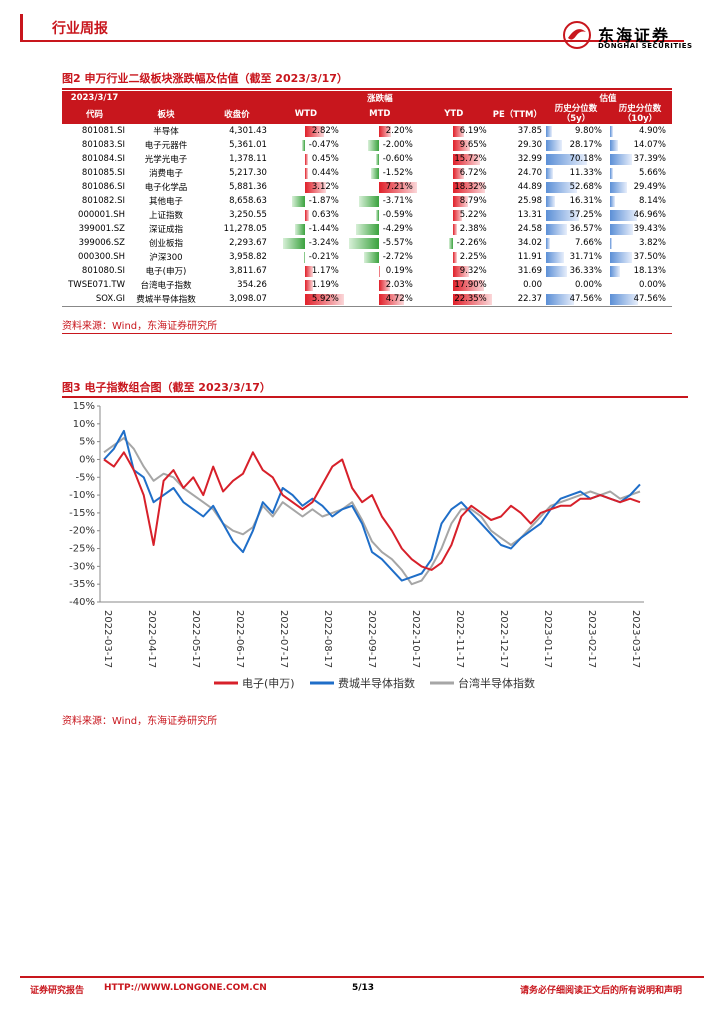  Describe the element at coordinates (323, 145) in the screenshot. I see `cell-value: -0.47%` at that location.